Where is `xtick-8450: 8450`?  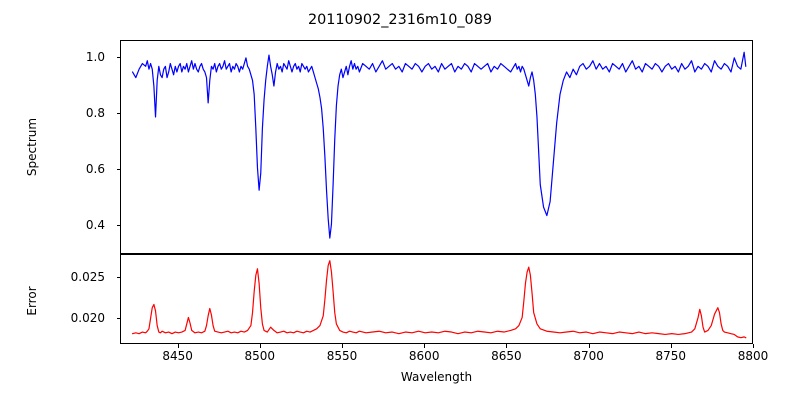
xtick-8450: 8450 is located at coordinates (177, 356).